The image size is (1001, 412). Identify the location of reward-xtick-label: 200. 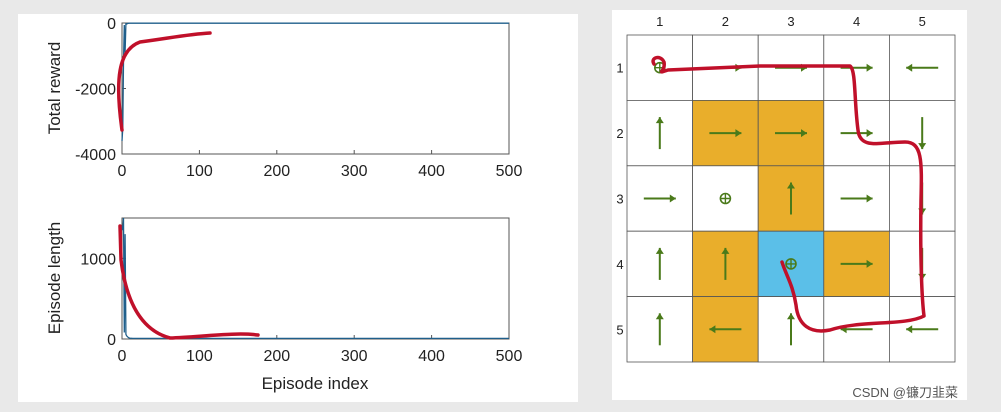
(276, 171).